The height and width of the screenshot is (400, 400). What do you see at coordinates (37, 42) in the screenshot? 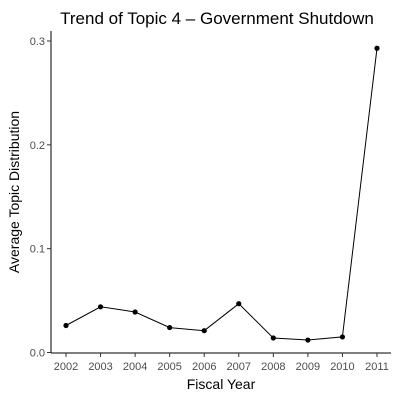
I see `y-tick-label: 0.3` at bounding box center [37, 42].